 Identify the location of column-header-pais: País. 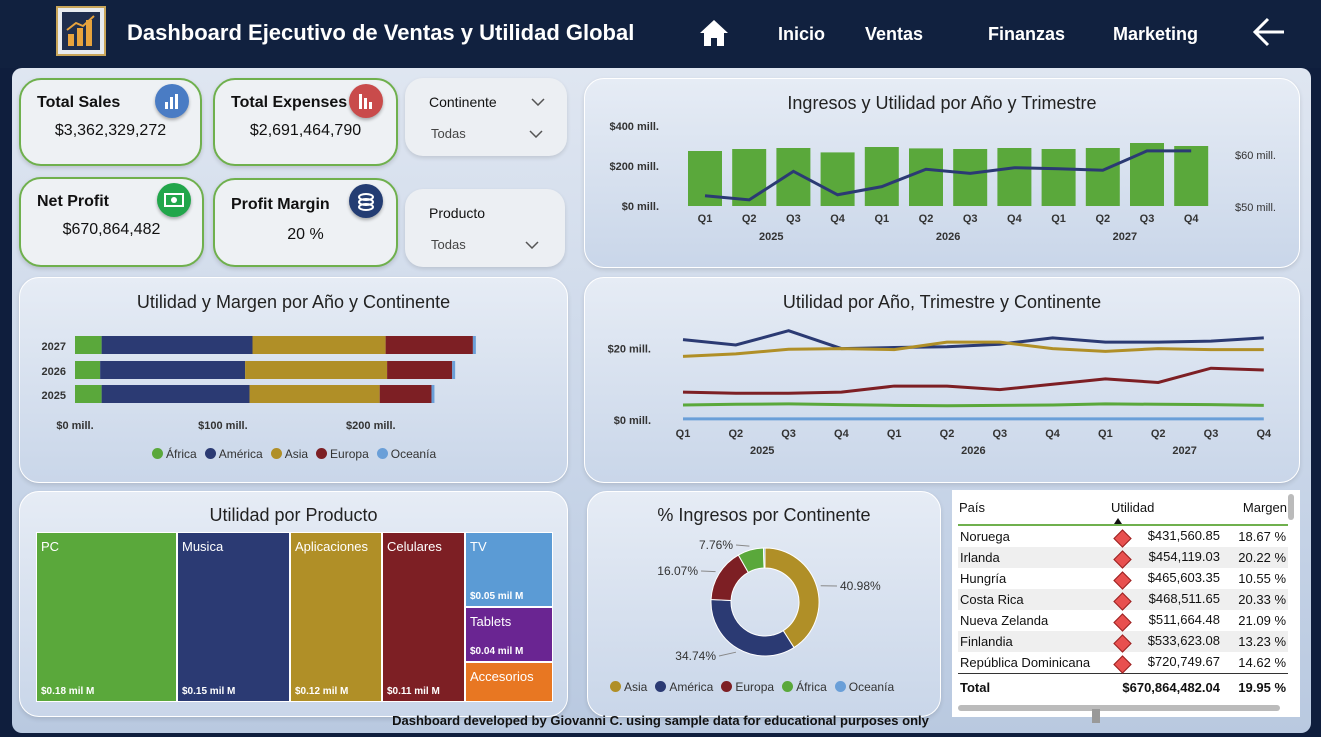
(1034, 508).